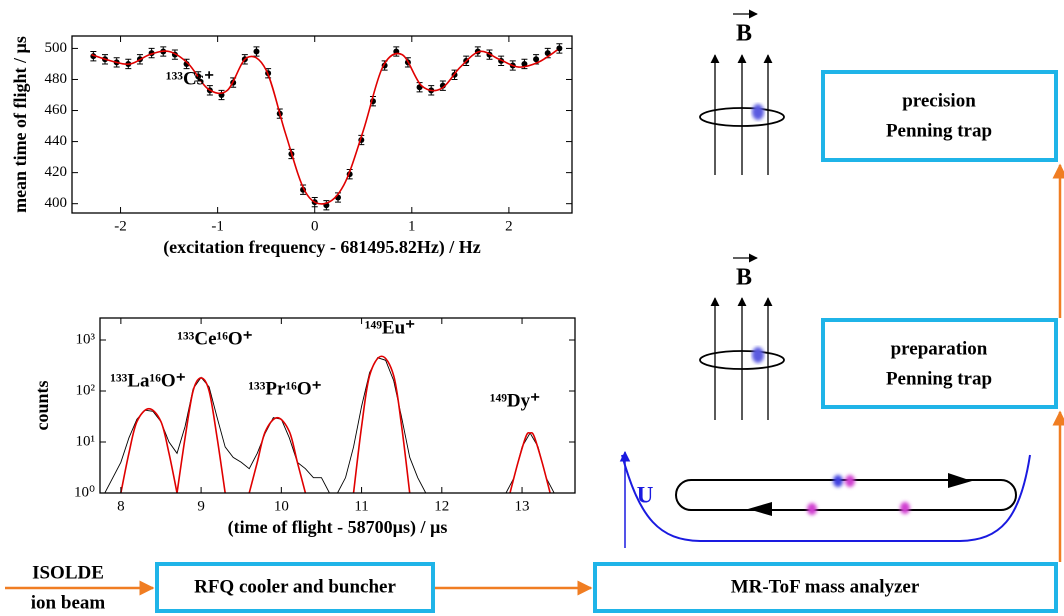  I want to click on y-tick-label: 10¹, so click(86, 441).